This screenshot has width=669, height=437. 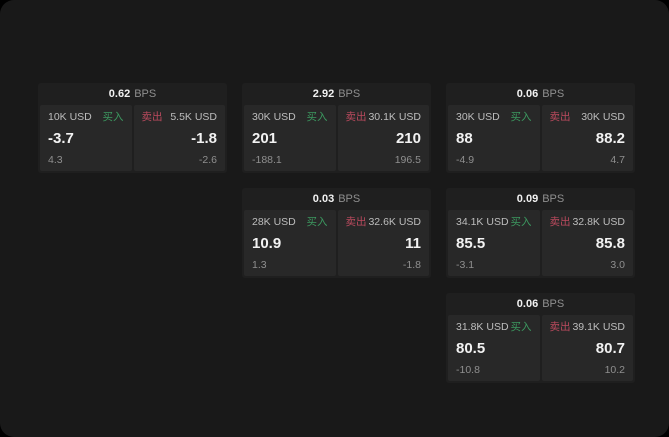 I want to click on sell-price: 80.7, so click(x=610, y=348).